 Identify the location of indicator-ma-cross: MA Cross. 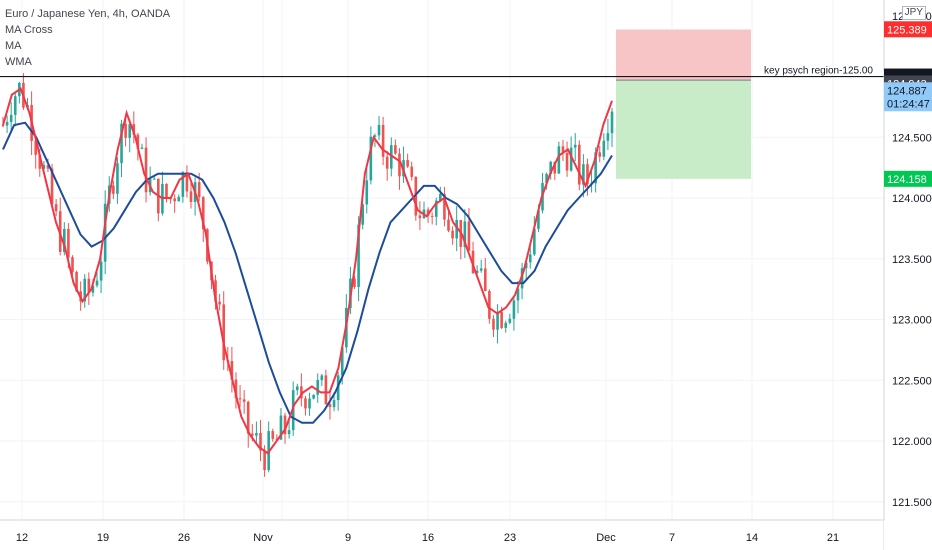
(29, 30).